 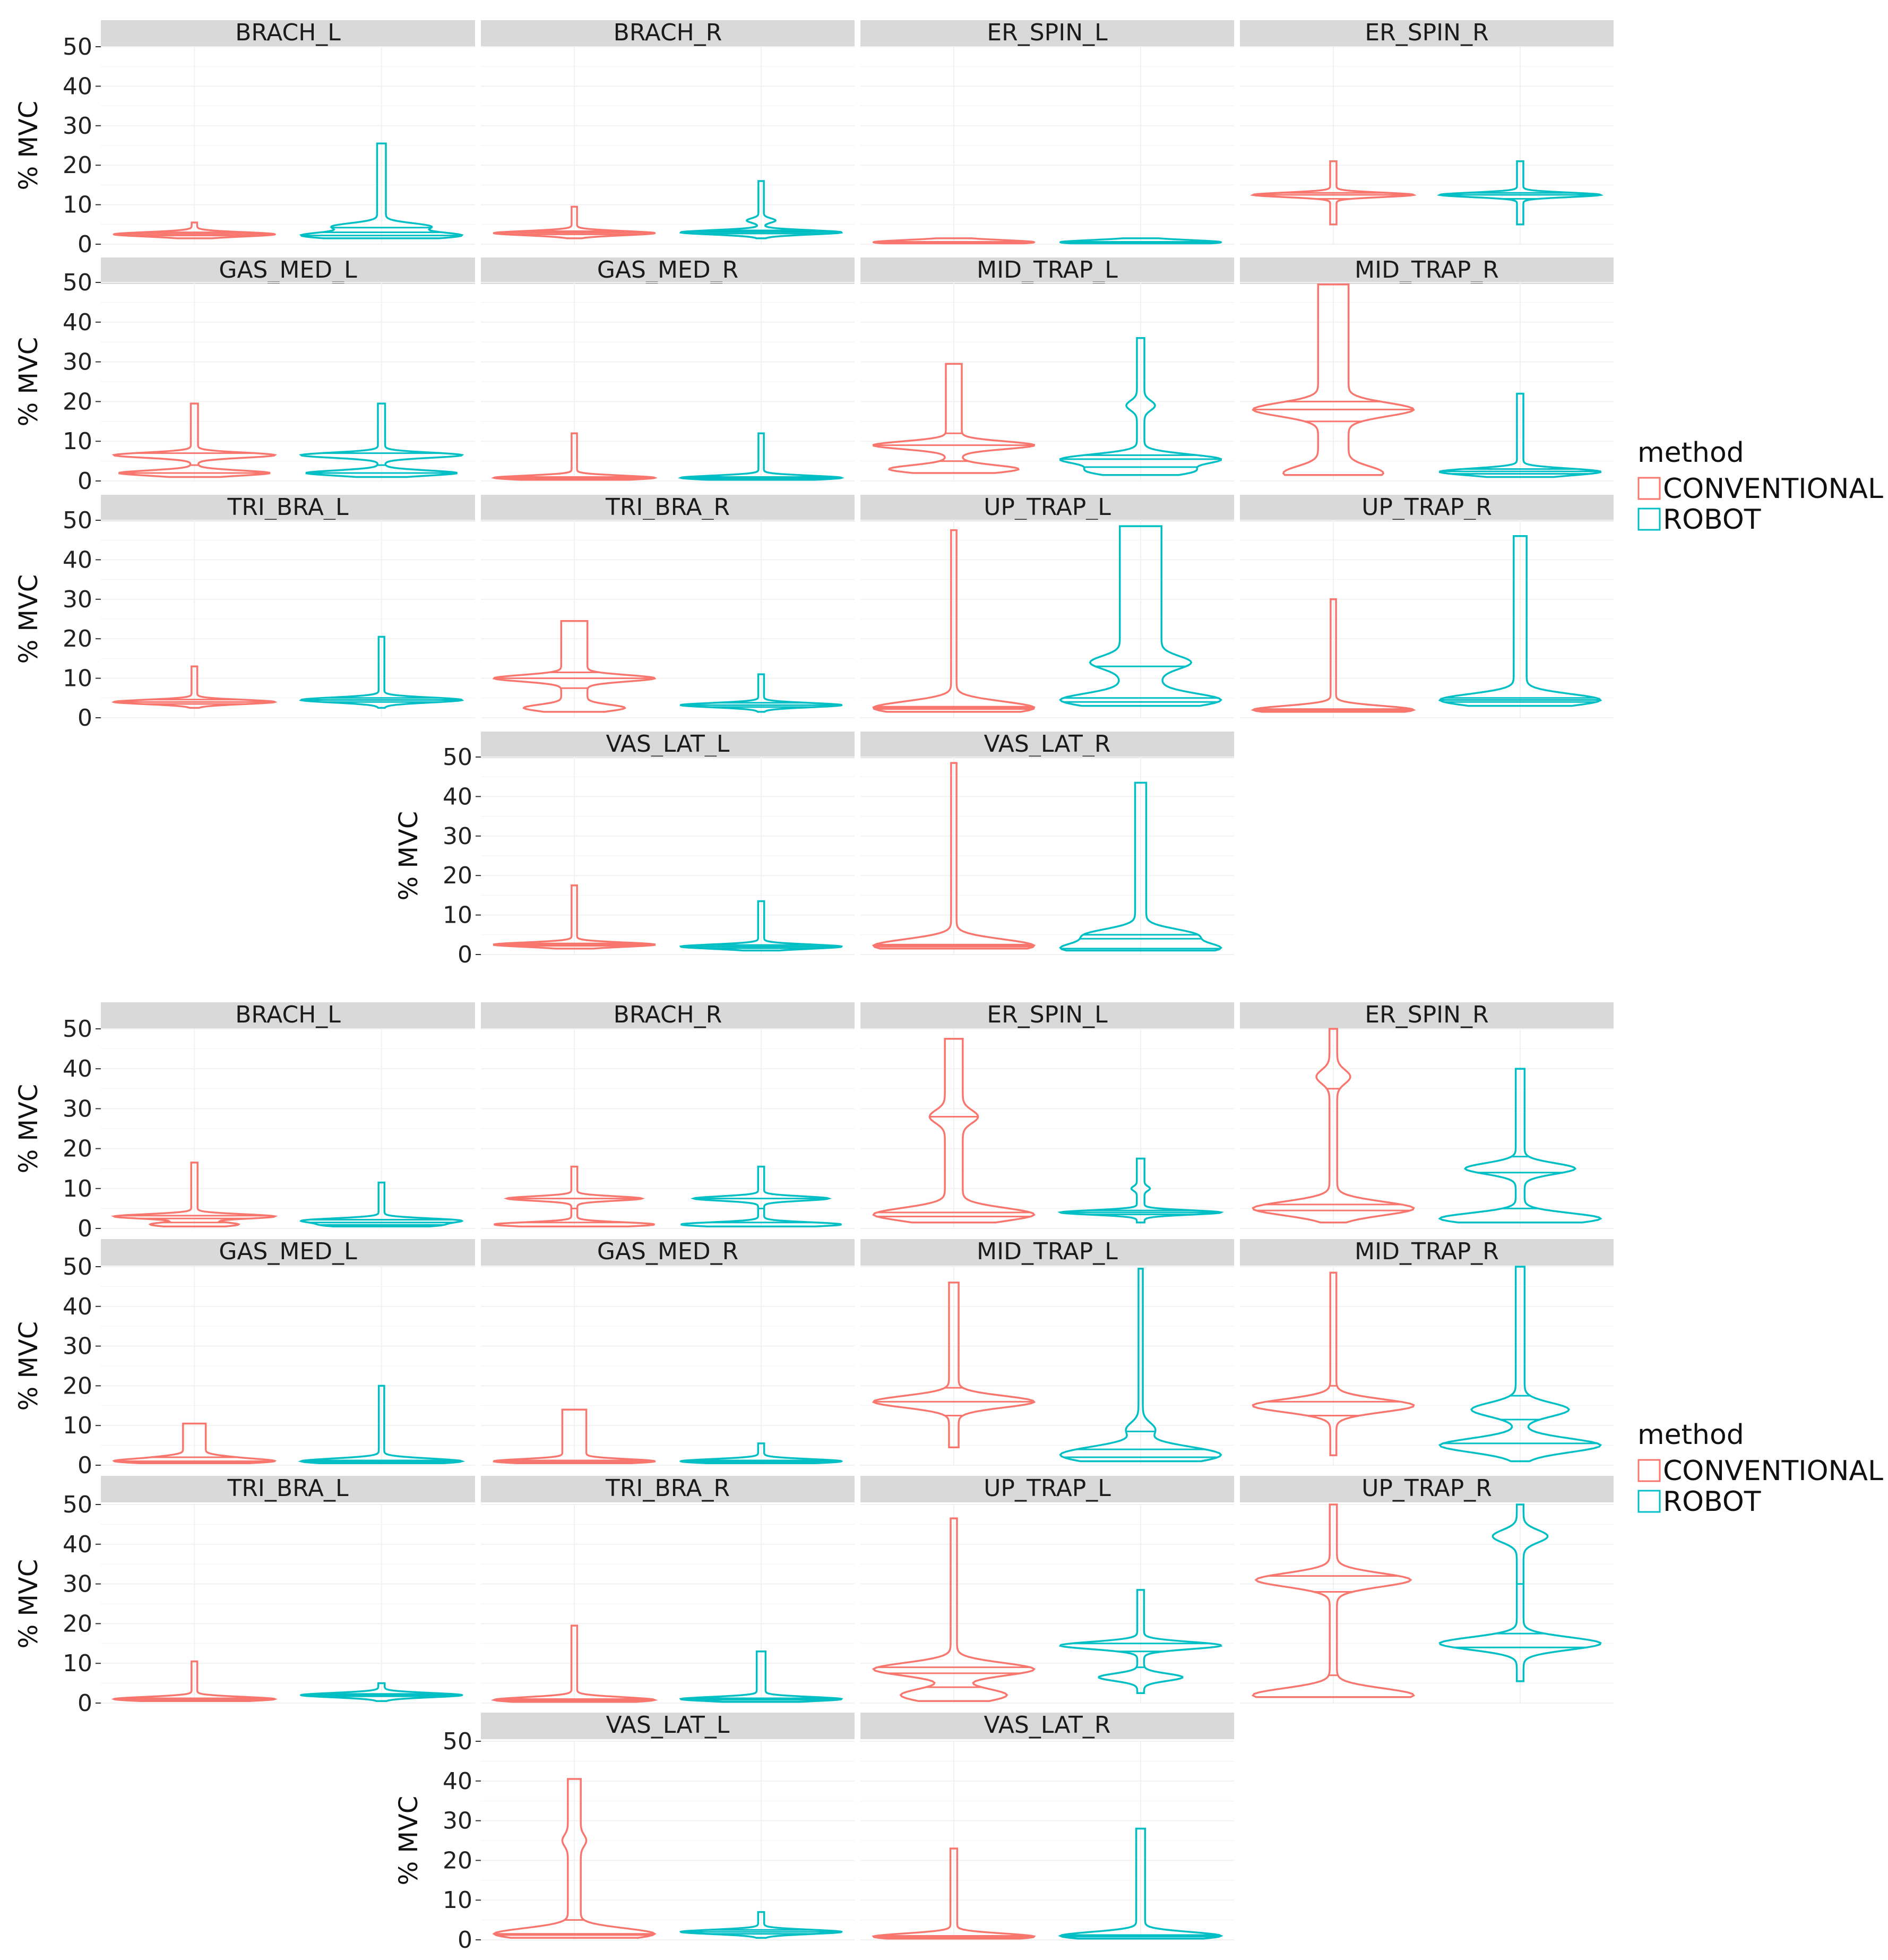 I want to click on legend-label-robot: ROBOT, so click(x=1712, y=520).